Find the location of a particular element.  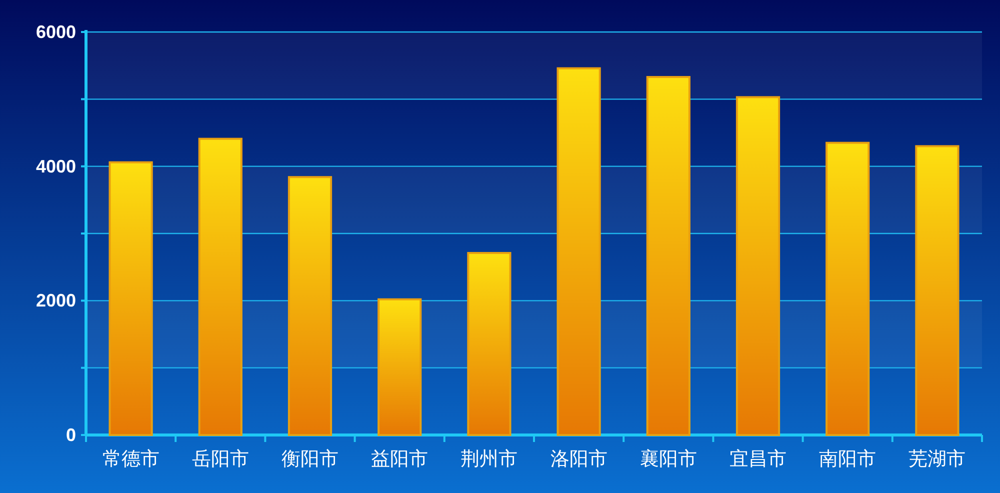

y-tick-label: 2000 is located at coordinates (56, 300).